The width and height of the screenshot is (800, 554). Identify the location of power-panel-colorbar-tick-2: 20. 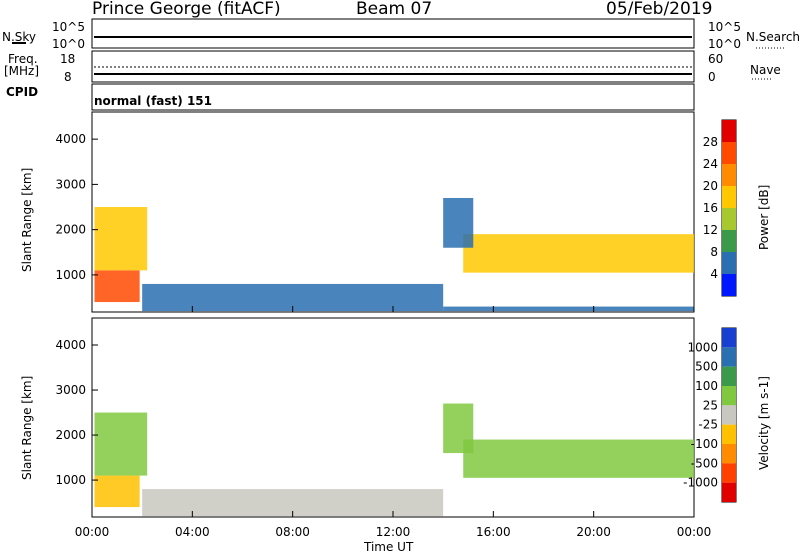
(710, 186).